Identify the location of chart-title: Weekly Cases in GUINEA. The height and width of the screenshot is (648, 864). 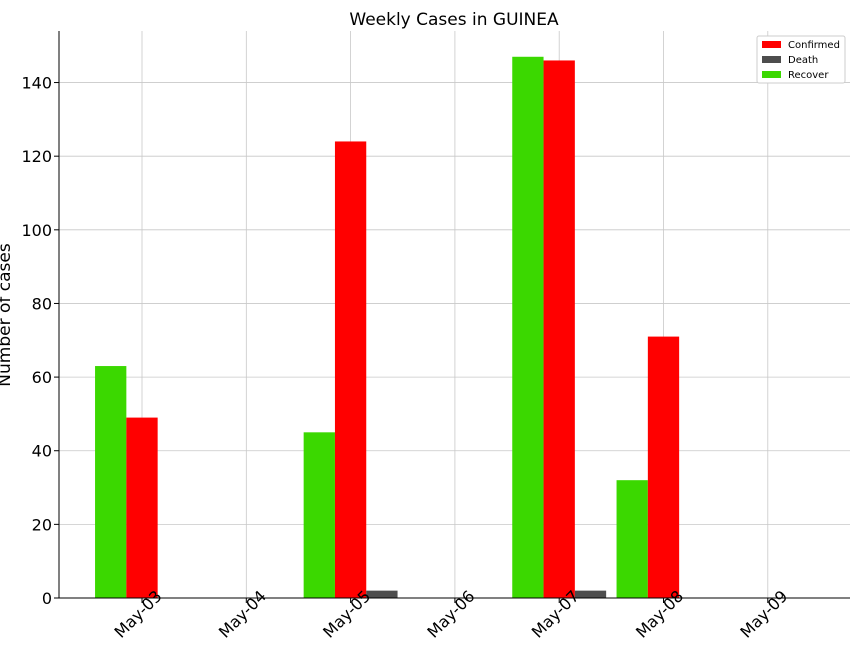
(454, 20).